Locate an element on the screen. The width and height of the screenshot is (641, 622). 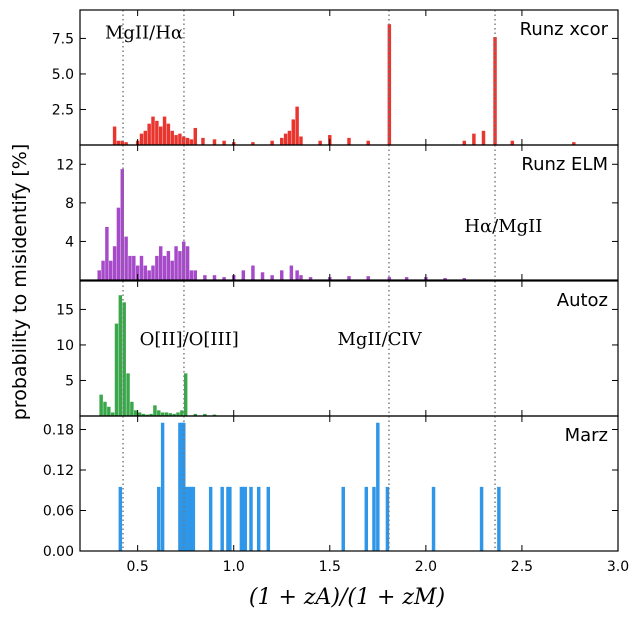
y-tick-label: 15 is located at coordinates (65, 310).